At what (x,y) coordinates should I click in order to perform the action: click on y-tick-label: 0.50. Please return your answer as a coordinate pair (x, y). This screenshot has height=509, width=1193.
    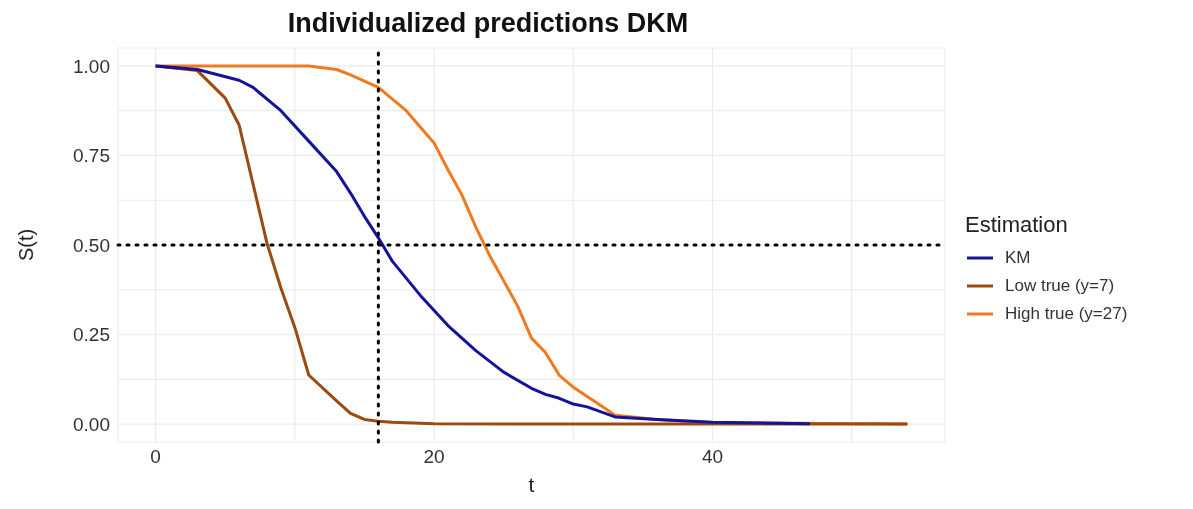
    Looking at the image, I should click on (91, 245).